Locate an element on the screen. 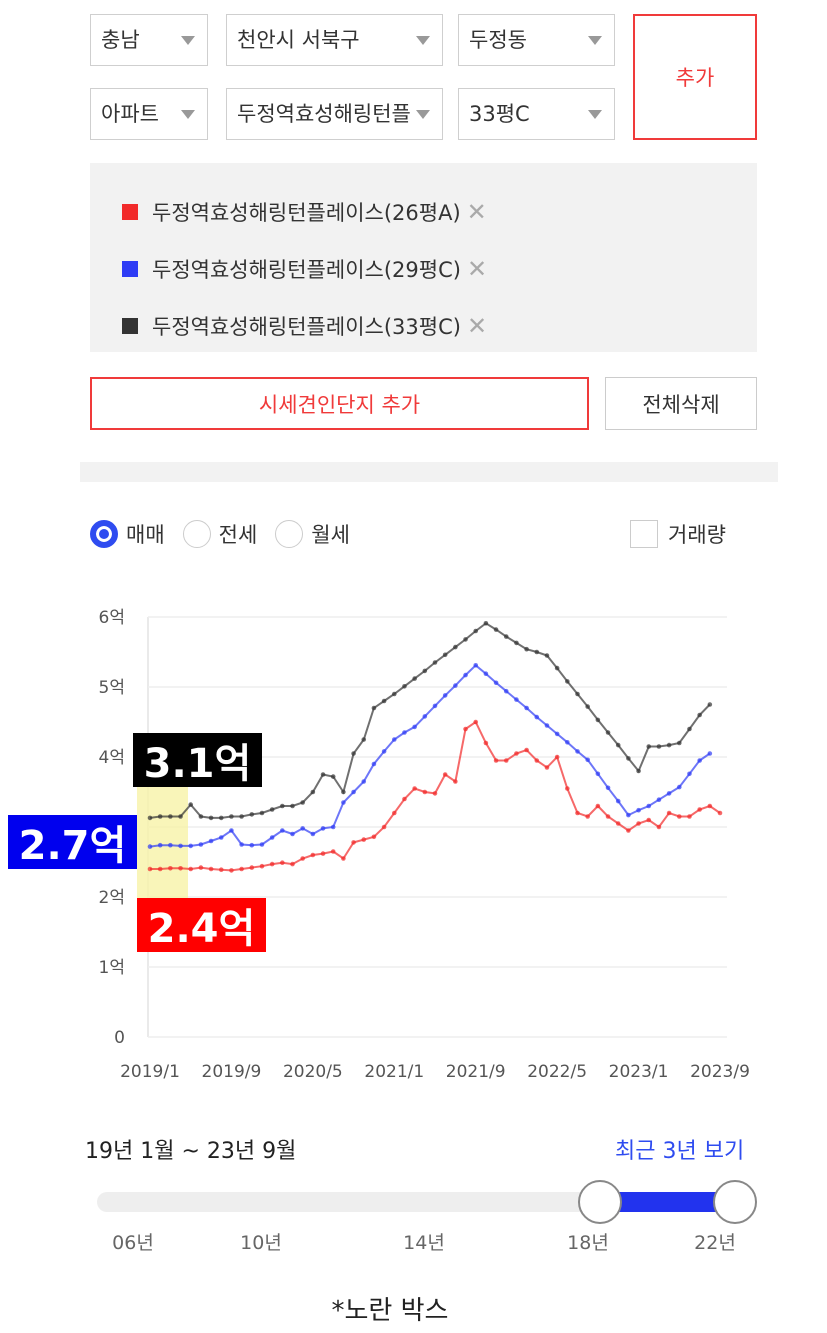 The image size is (827, 1333). dropdown: 천안시 서북구 is located at coordinates (334, 40).